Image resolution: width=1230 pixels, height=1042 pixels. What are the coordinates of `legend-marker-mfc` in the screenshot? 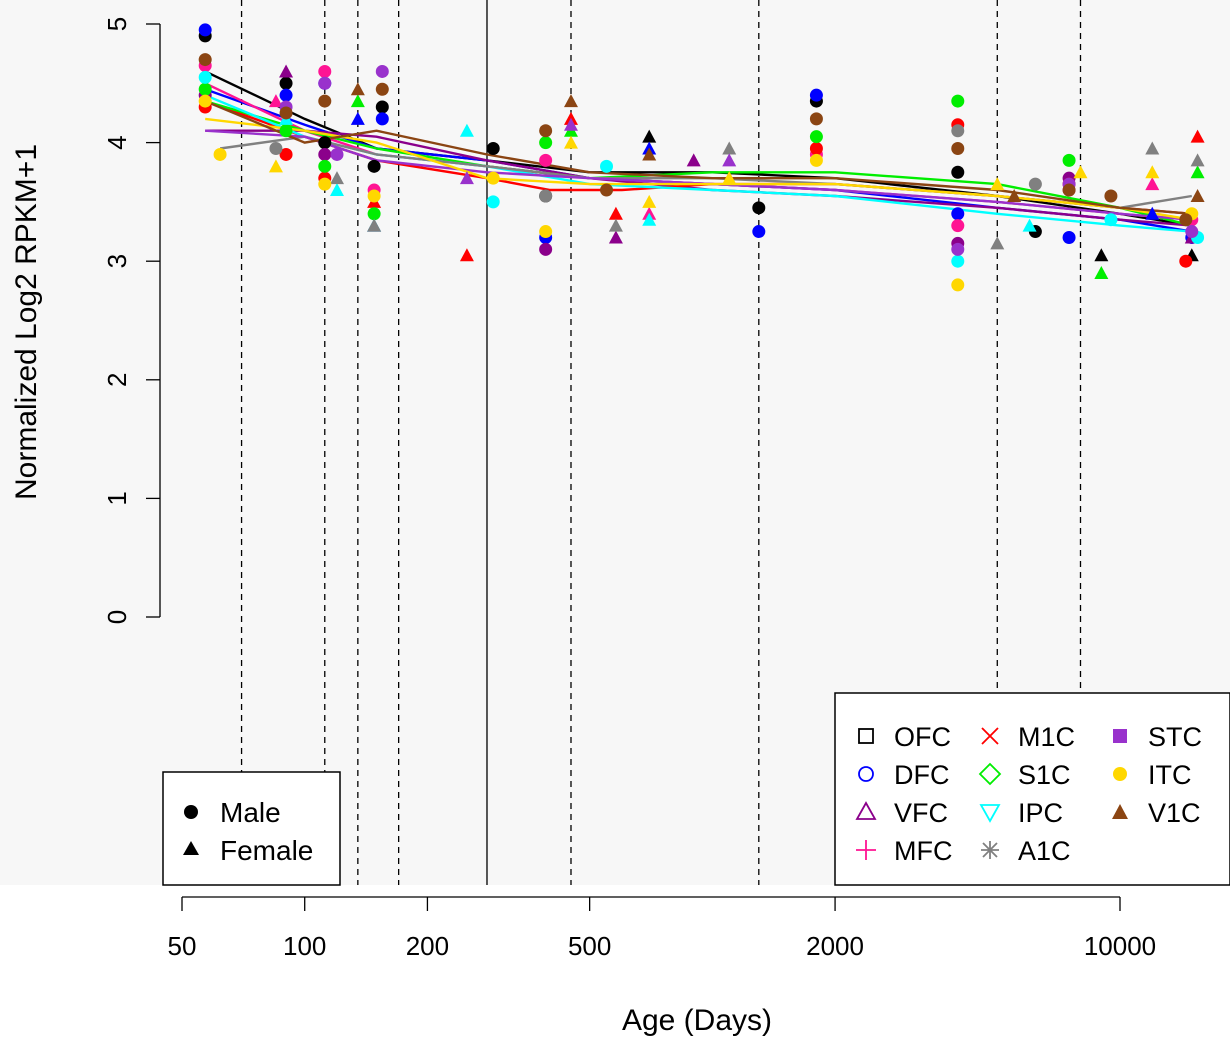 It's located at (866, 850).